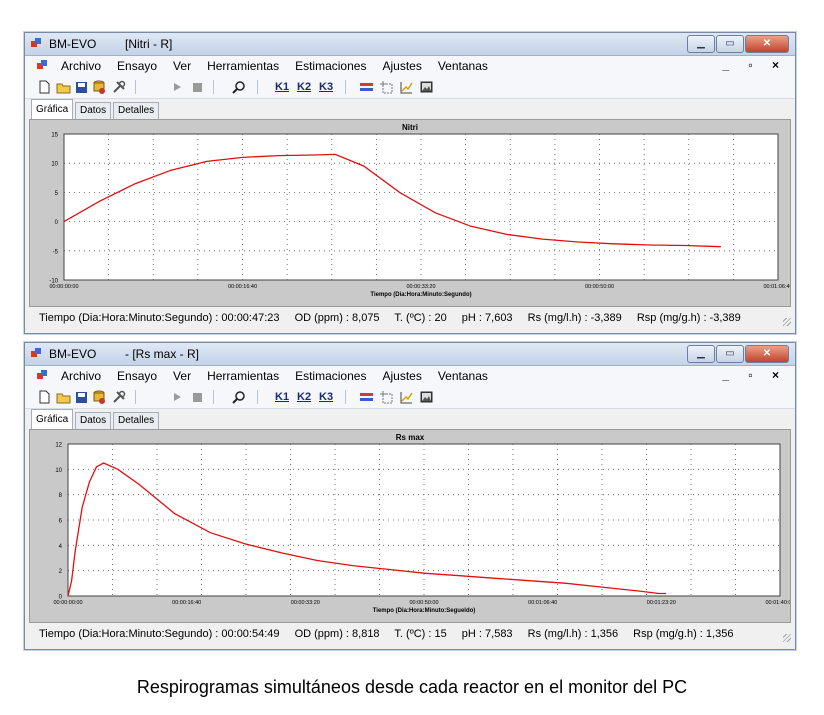  I want to click on y-tick-label: 15, so click(54, 136).